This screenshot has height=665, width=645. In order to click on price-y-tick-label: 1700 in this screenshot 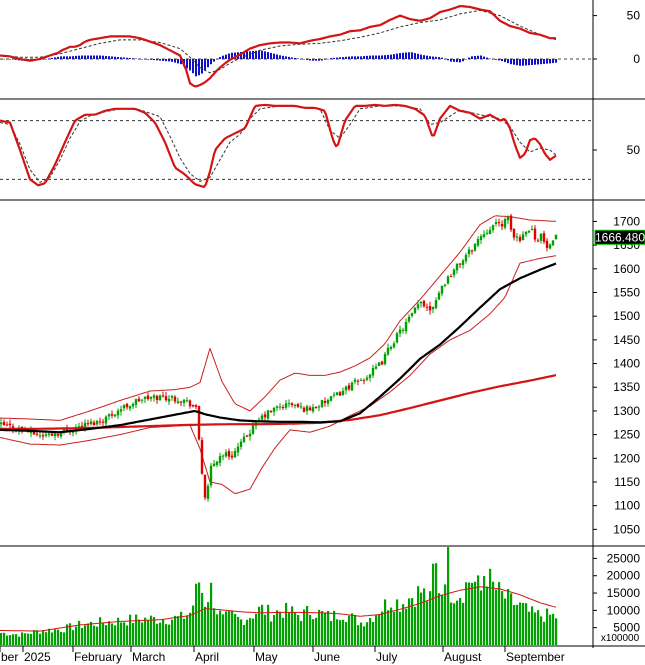, I will do `click(626, 221)`.